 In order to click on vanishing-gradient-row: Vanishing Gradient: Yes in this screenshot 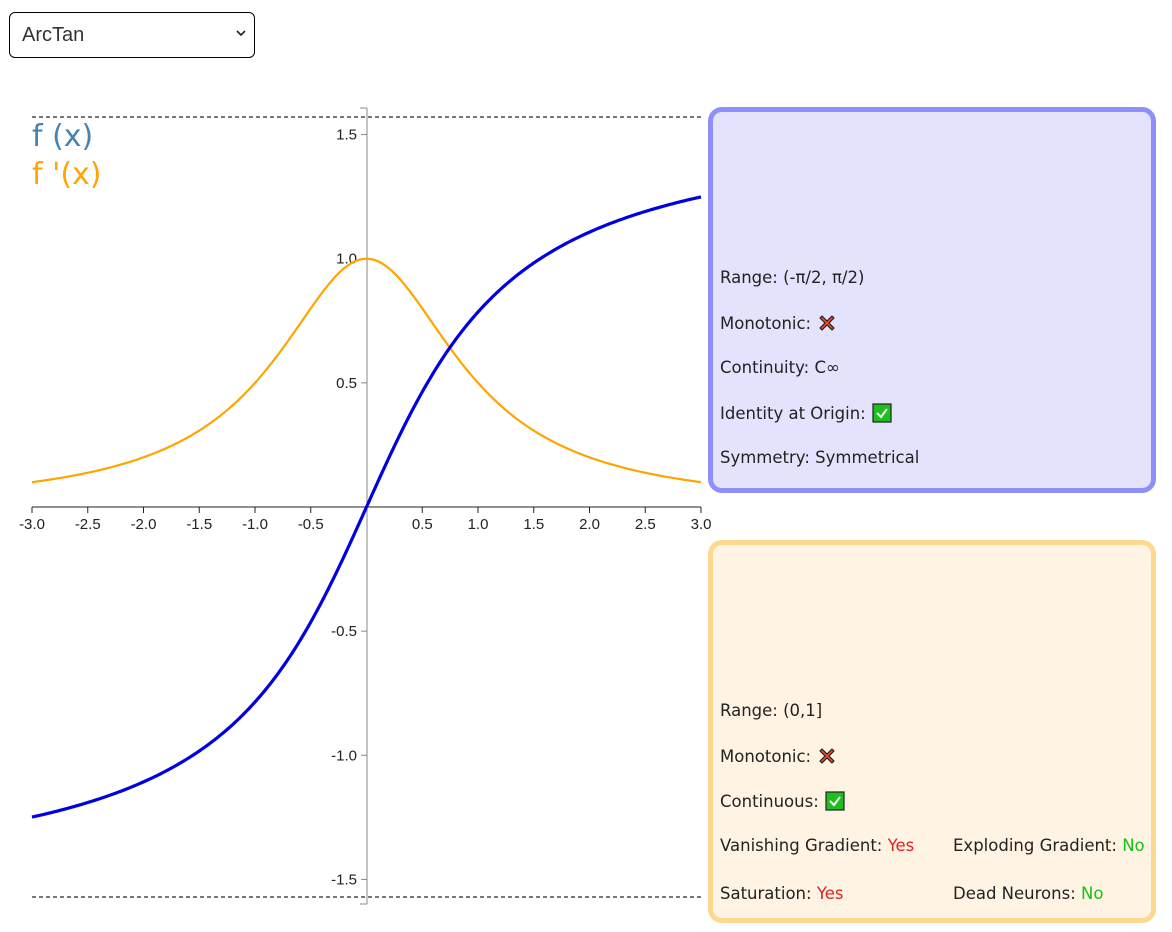, I will do `click(817, 845)`.